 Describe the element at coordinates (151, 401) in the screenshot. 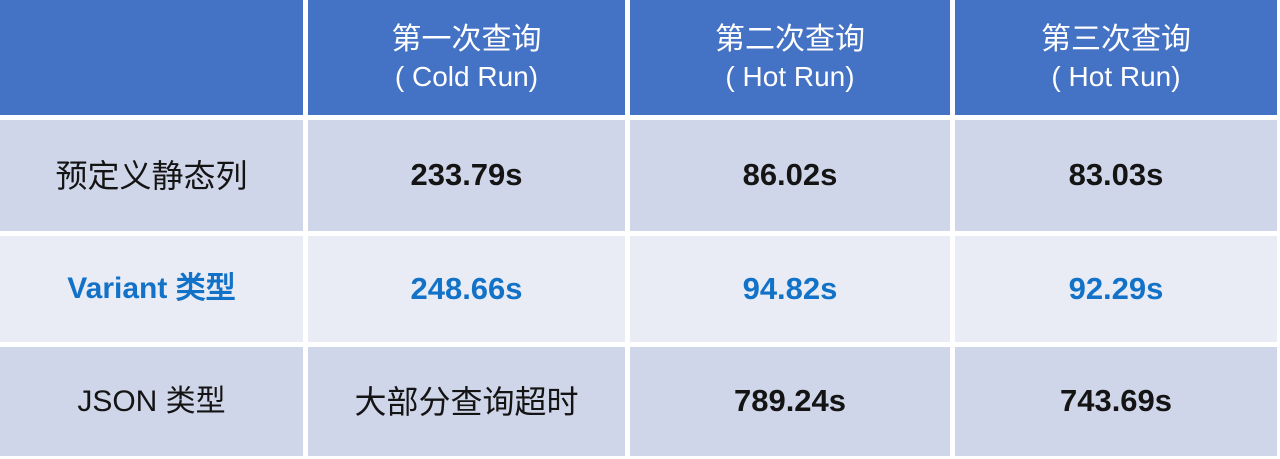

I see `row-label-json-type: JSON 类型` at that location.